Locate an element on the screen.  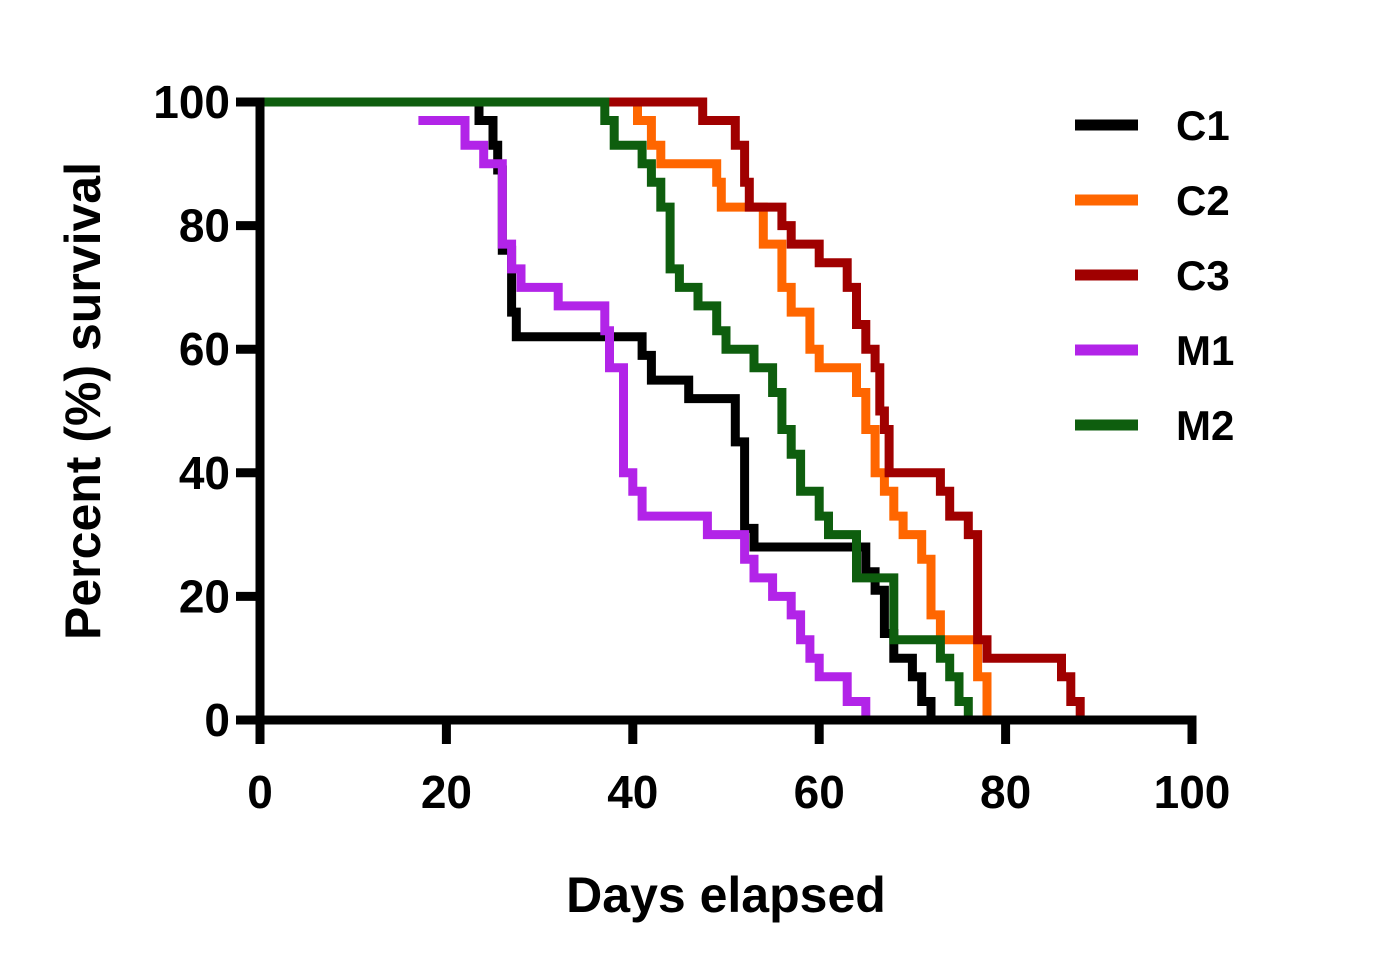
y-tick-label: 40 is located at coordinates (204, 473).